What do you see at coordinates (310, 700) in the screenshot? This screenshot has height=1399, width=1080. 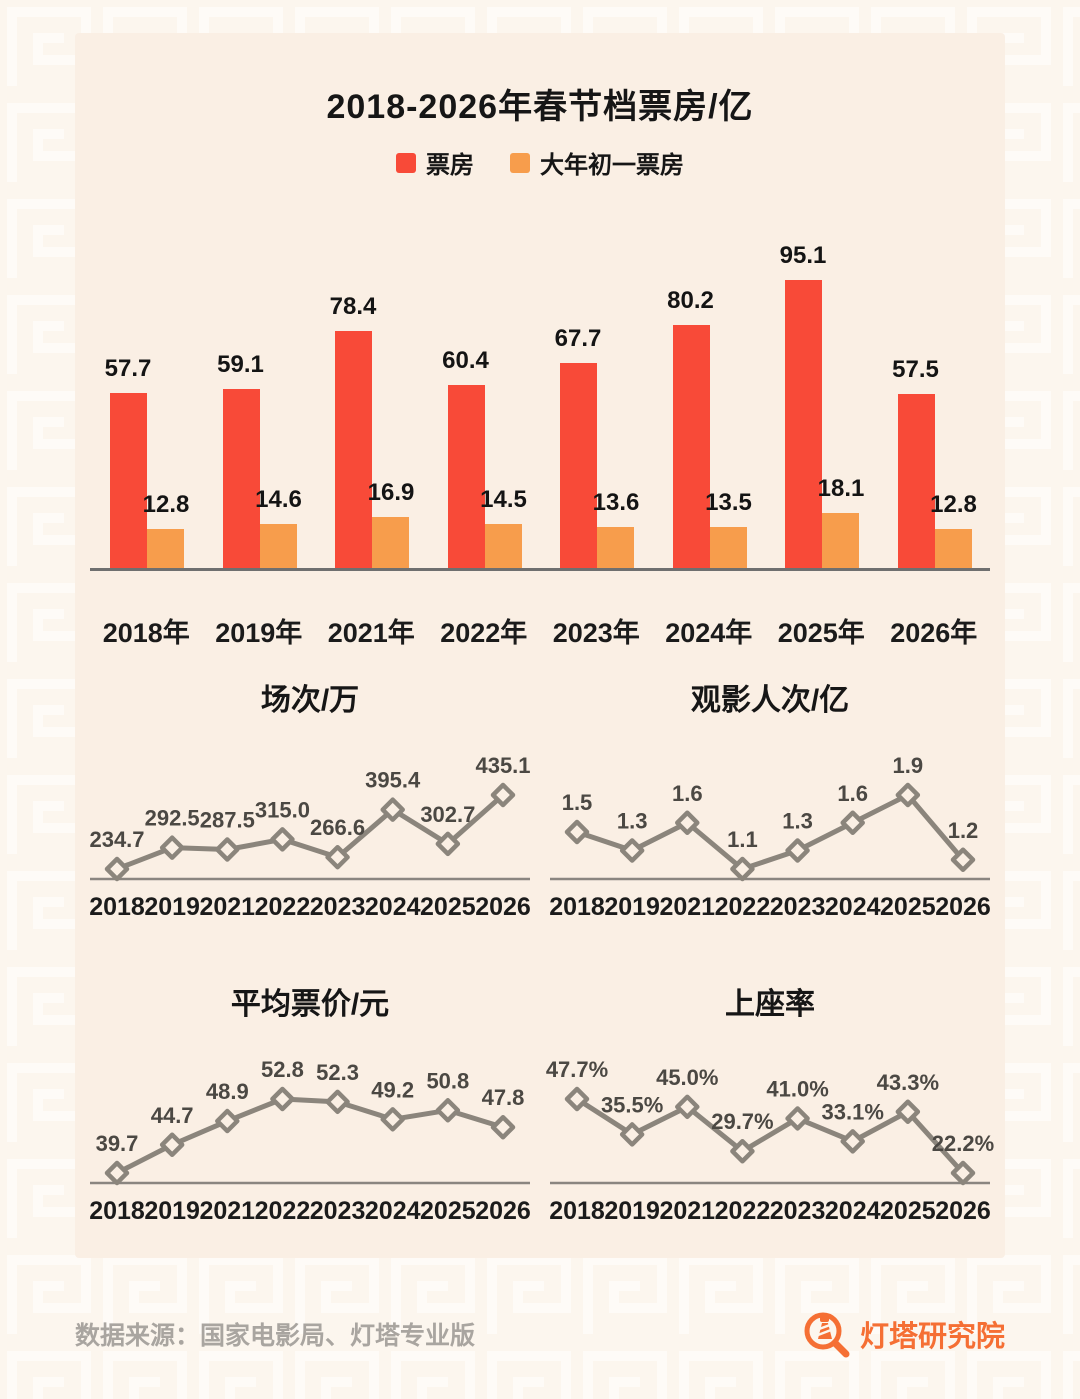 I see `mini-chart-title: 场次/万` at bounding box center [310, 700].